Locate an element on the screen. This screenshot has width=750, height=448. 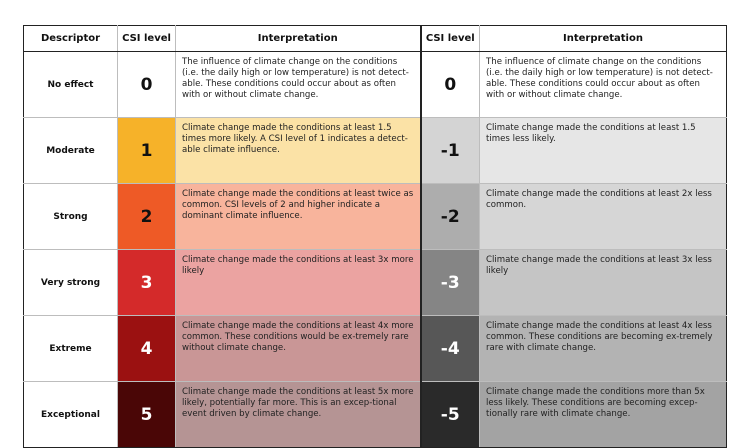
header-interpretation: Interpretation is located at coordinates (298, 38).